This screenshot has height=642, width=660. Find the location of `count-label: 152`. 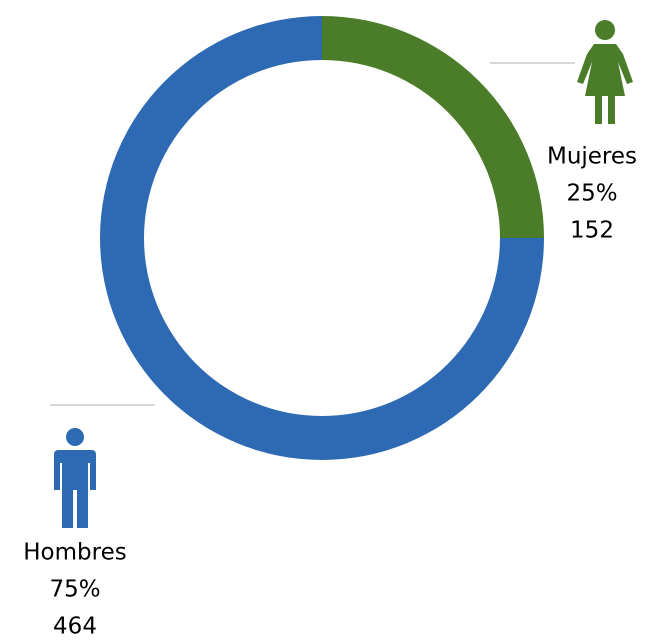

count-label: 152 is located at coordinates (592, 231).